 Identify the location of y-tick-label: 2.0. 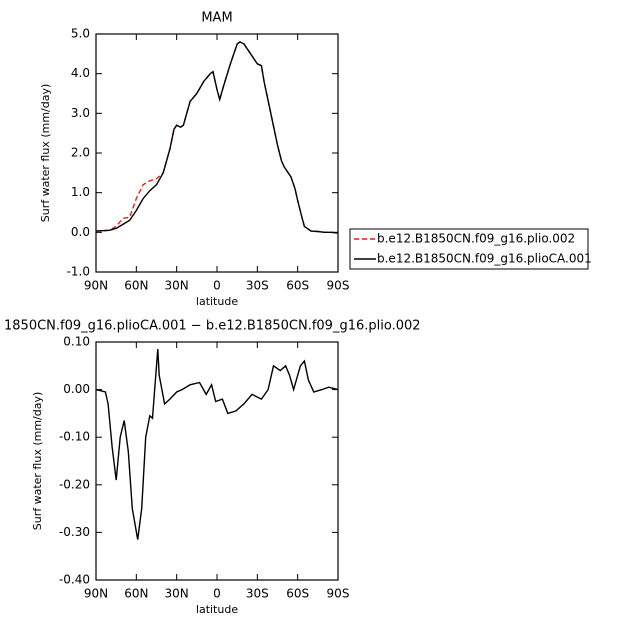
(80, 153).